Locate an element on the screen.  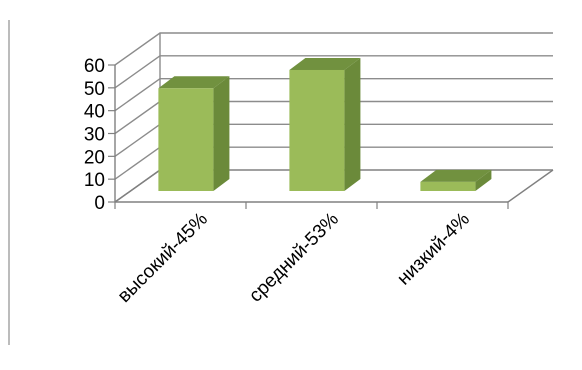
floor-right-edge is located at coordinates (530, 186).